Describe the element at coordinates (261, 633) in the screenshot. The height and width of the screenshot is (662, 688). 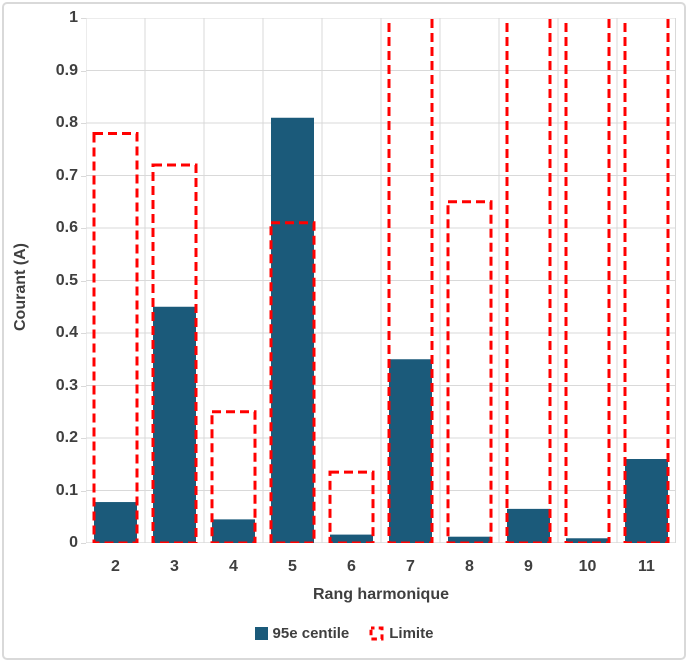
I see `legend-swatch-95e-centile` at that location.